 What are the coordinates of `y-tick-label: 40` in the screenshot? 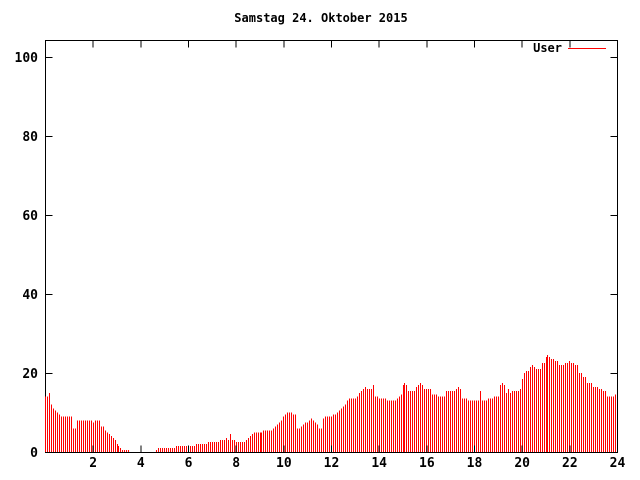 It's located at (30, 295).